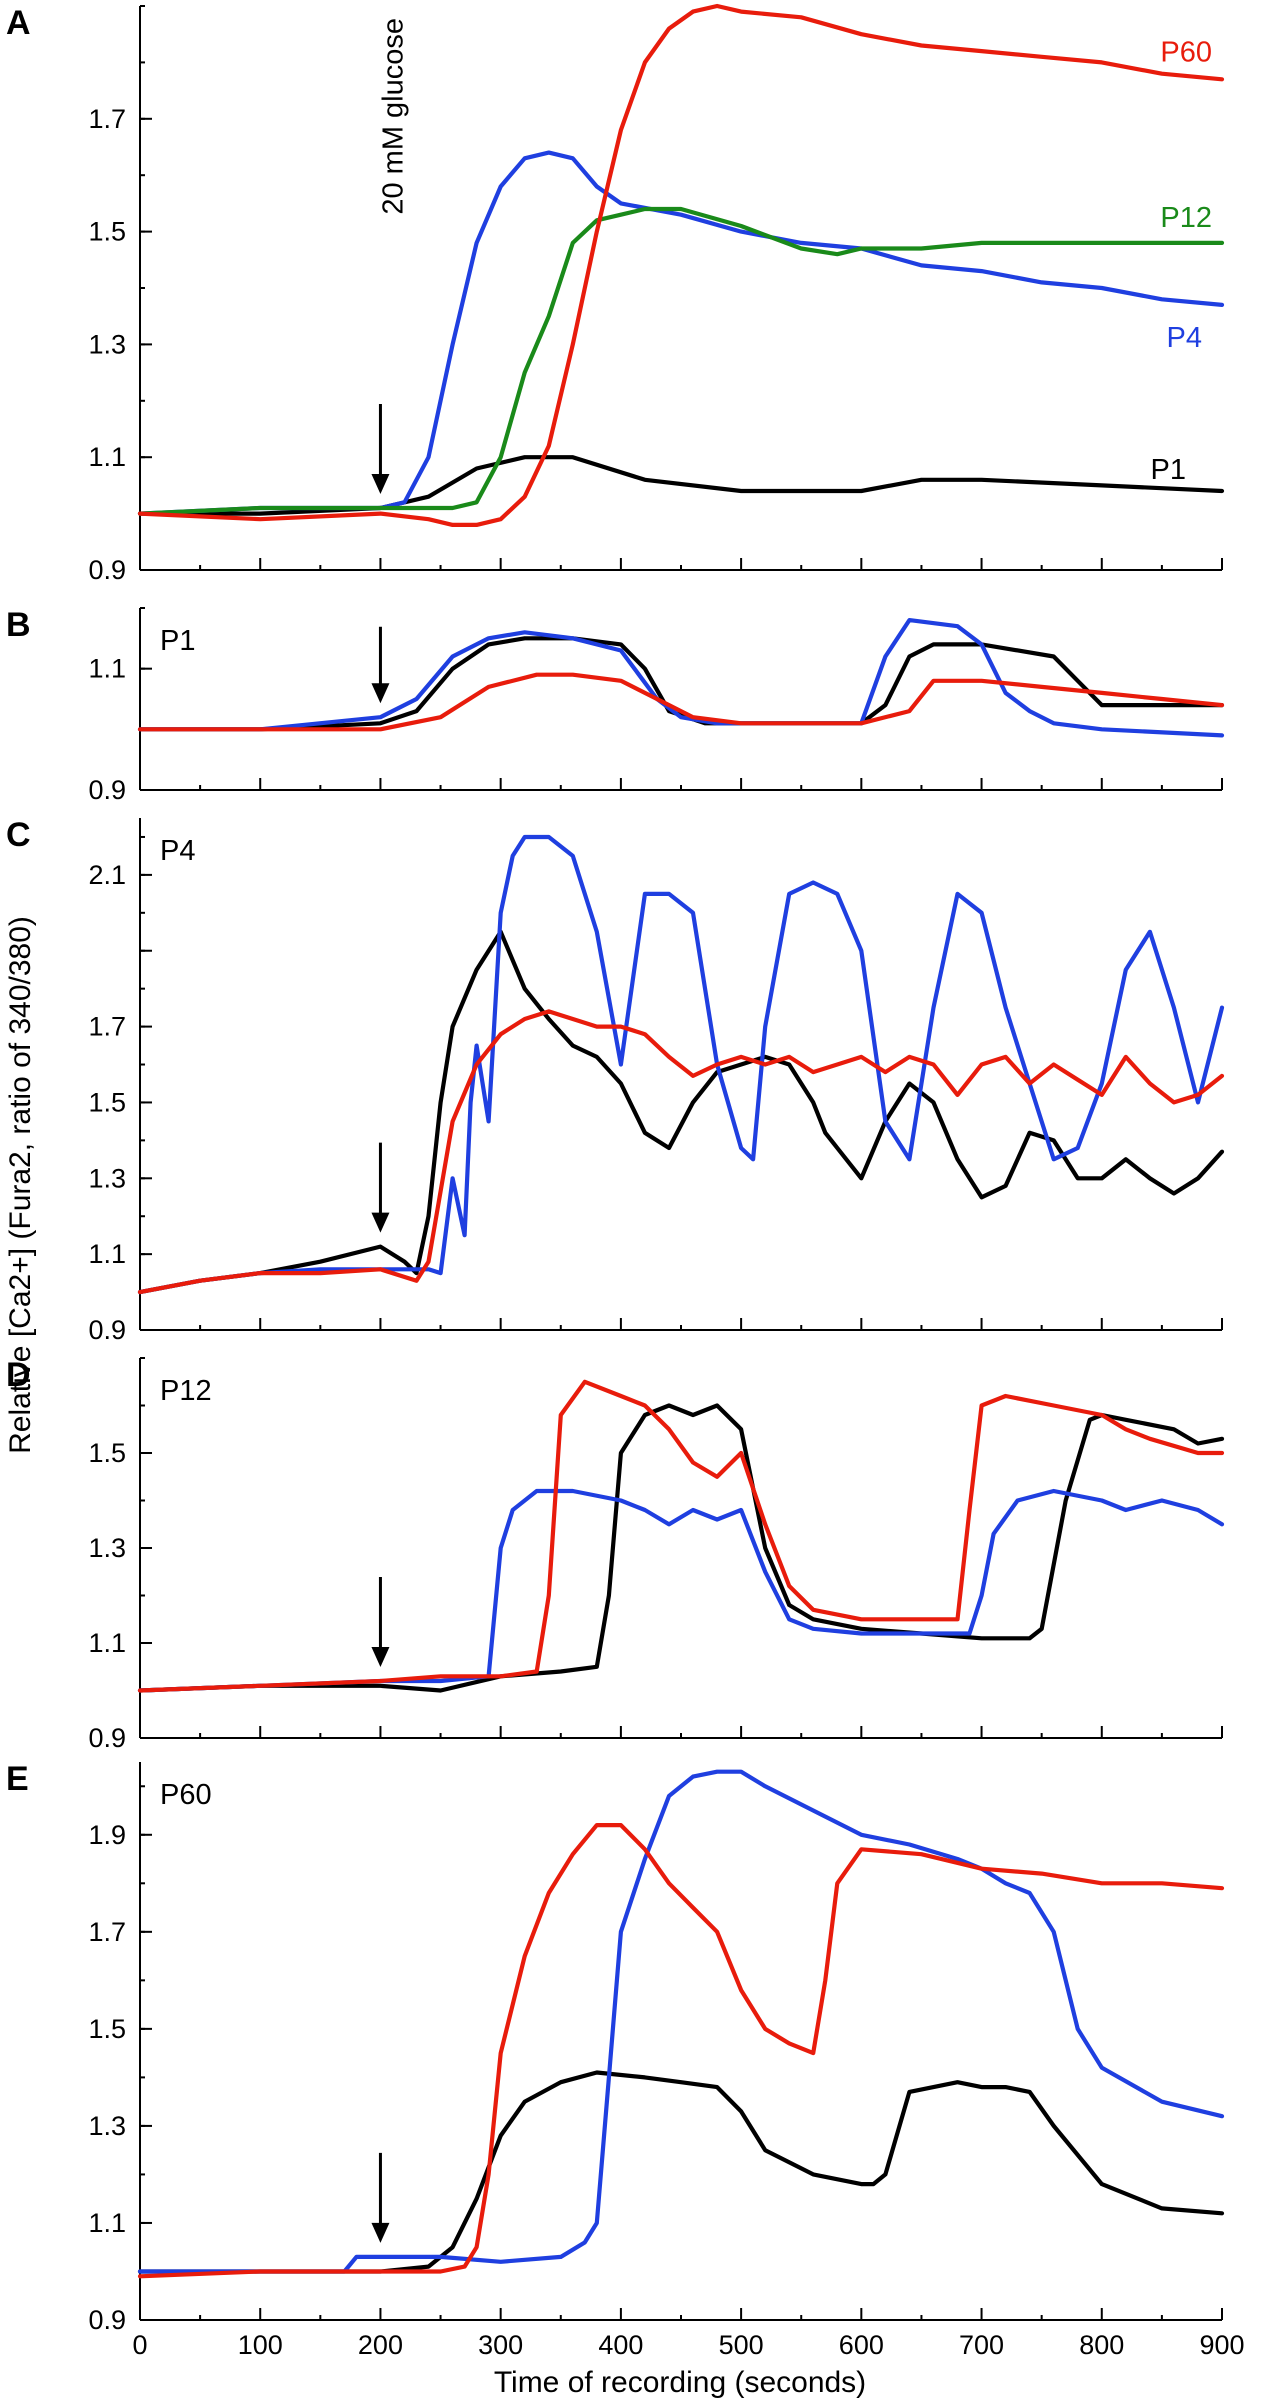 This screenshot has width=1267, height=2404. What do you see at coordinates (681, 1590) in the screenshot?
I see `series-line-d-blue` at bounding box center [681, 1590].